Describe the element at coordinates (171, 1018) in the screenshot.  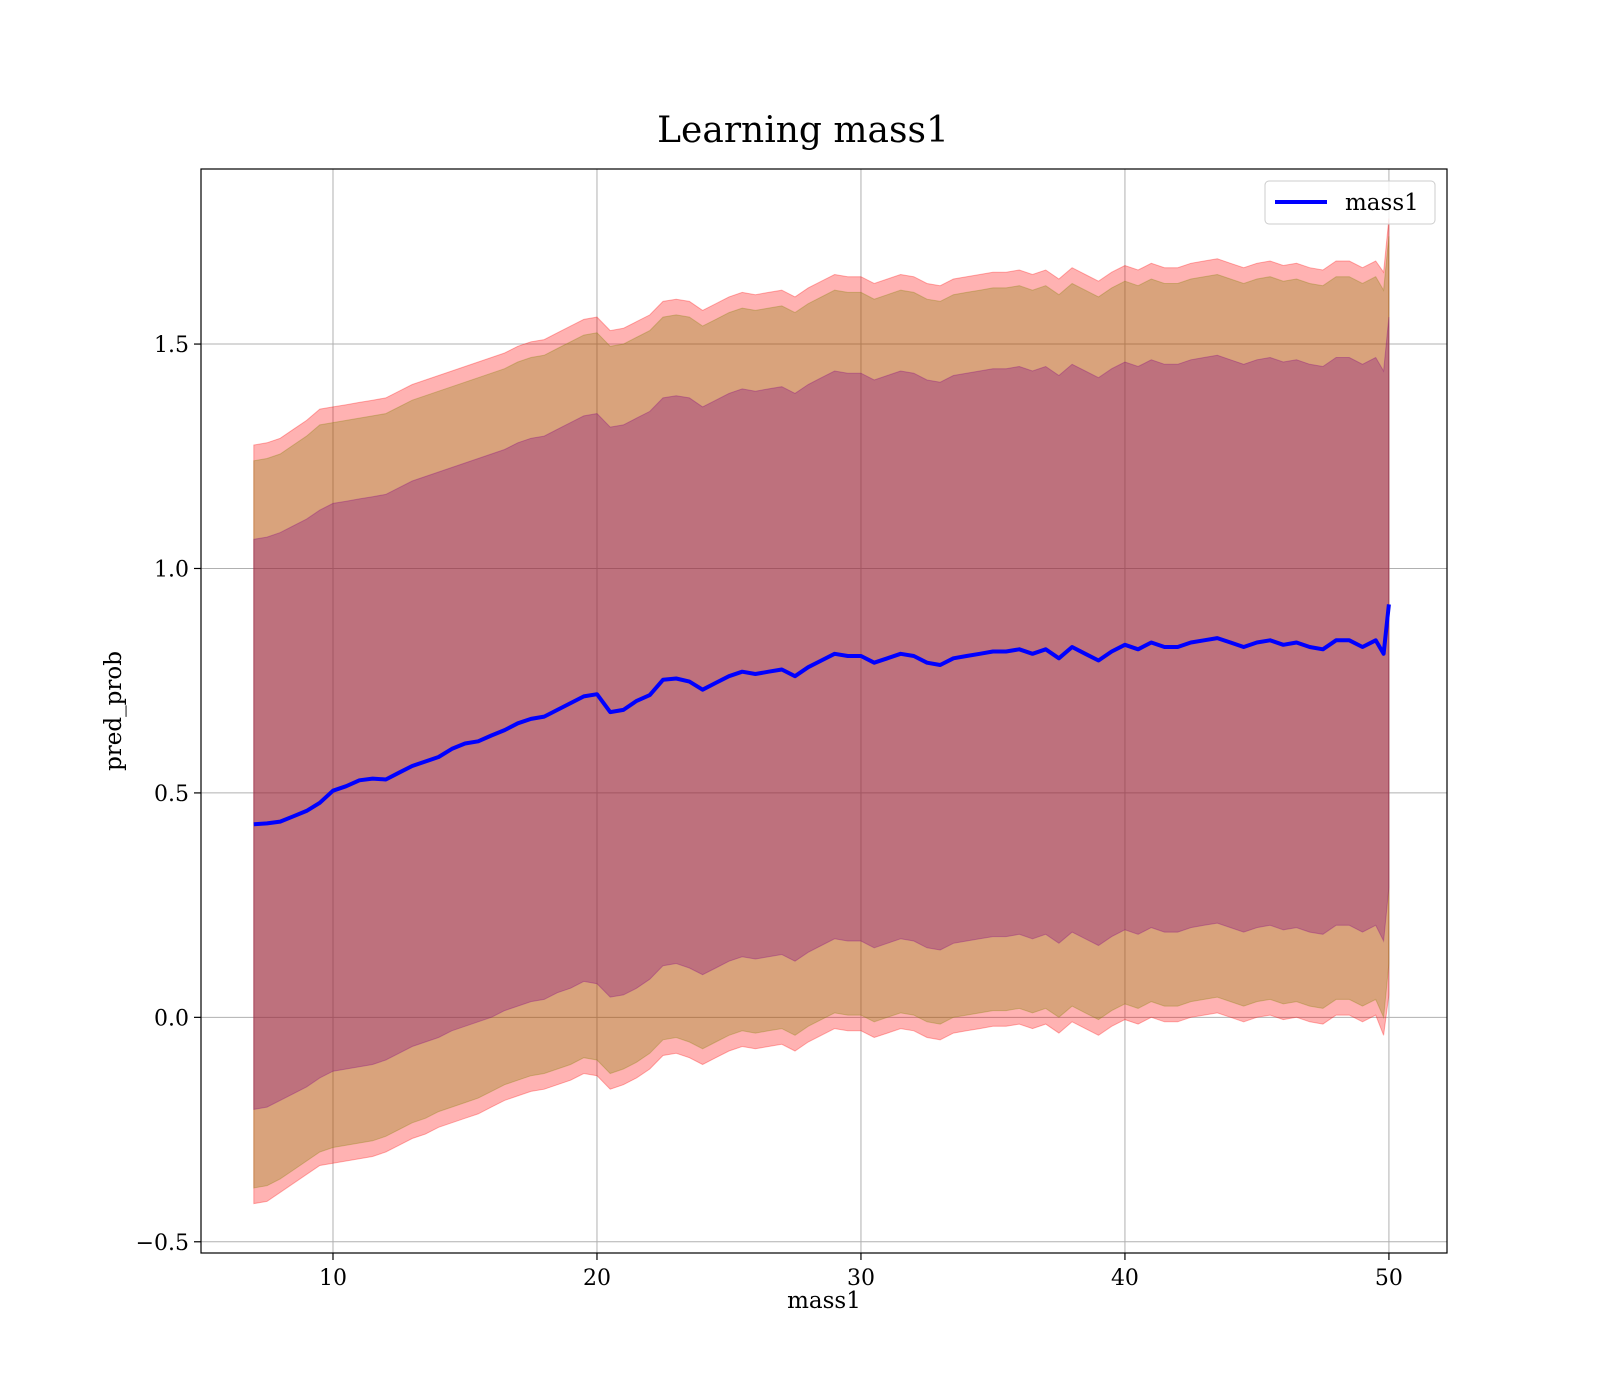
I see `y-tick-label: 0.0` at that location.